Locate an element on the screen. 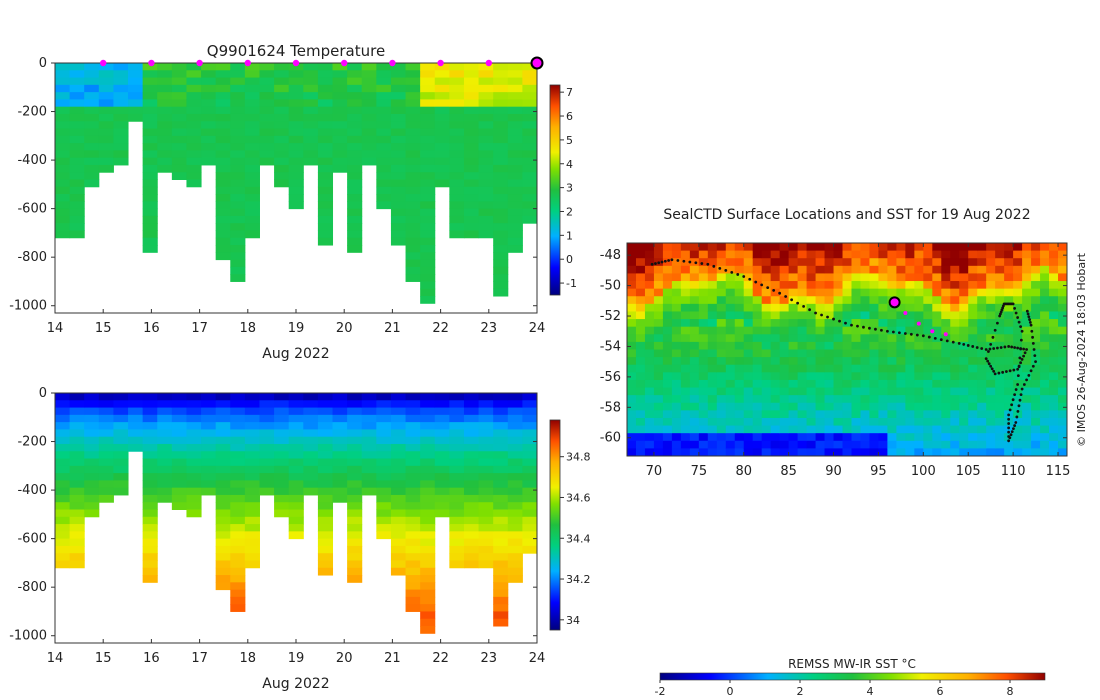  surface-markers is located at coordinates (322, 63).